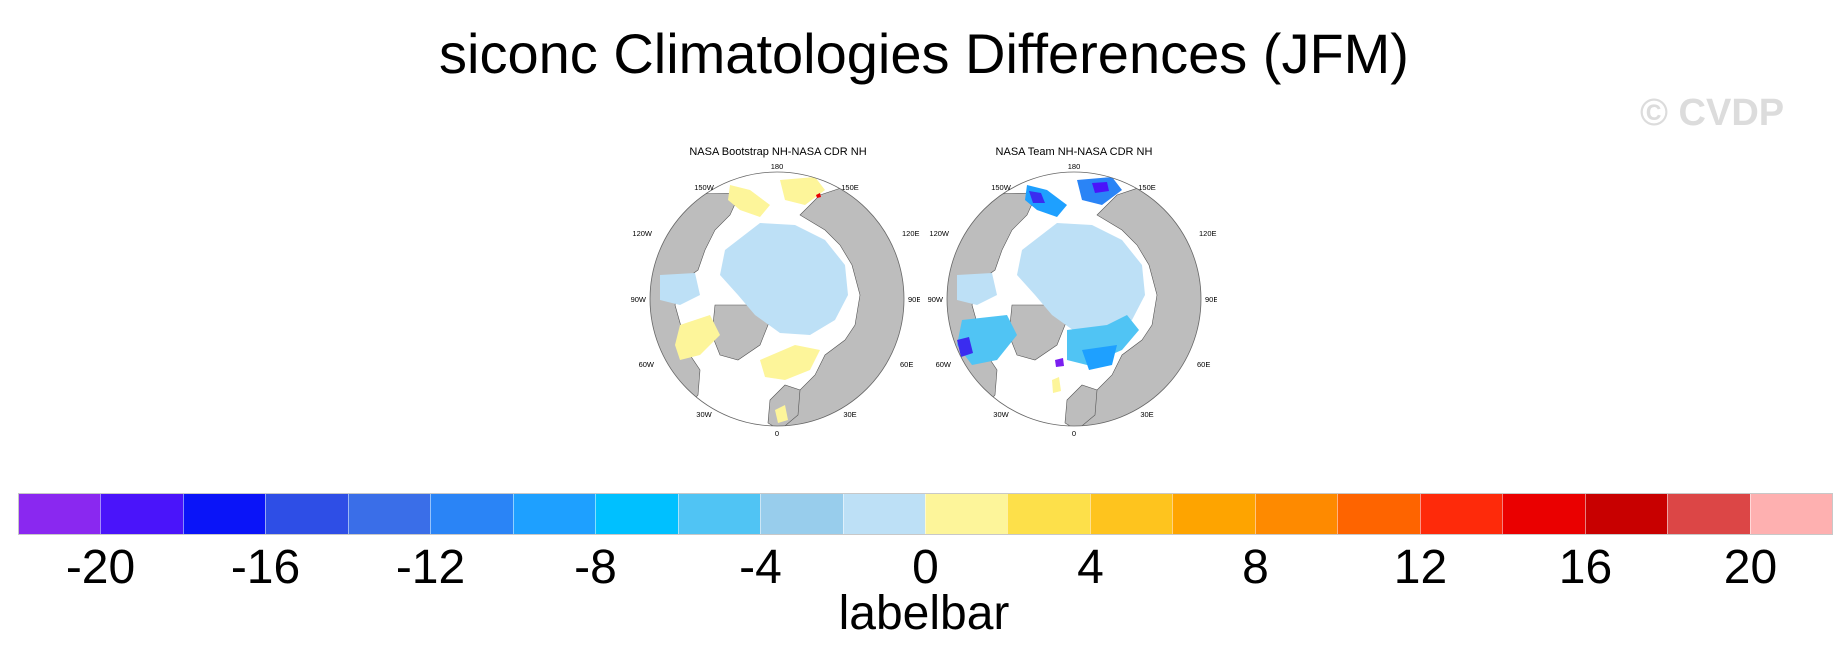 This screenshot has height=666, width=1848. What do you see at coordinates (1037, 197) in the screenshot?
I see `bering-deep-blue` at bounding box center [1037, 197].